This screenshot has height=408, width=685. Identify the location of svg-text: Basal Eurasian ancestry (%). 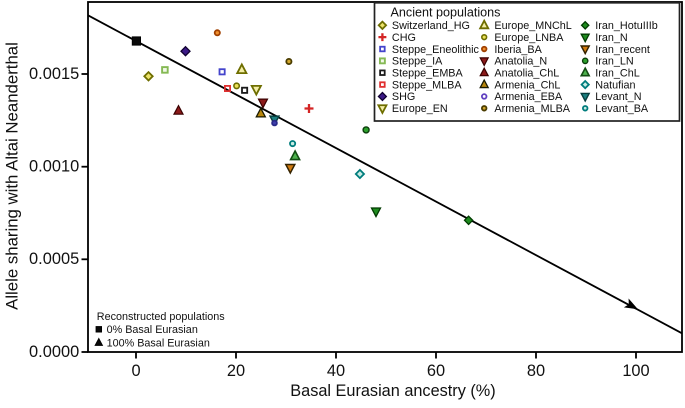
(392, 391).